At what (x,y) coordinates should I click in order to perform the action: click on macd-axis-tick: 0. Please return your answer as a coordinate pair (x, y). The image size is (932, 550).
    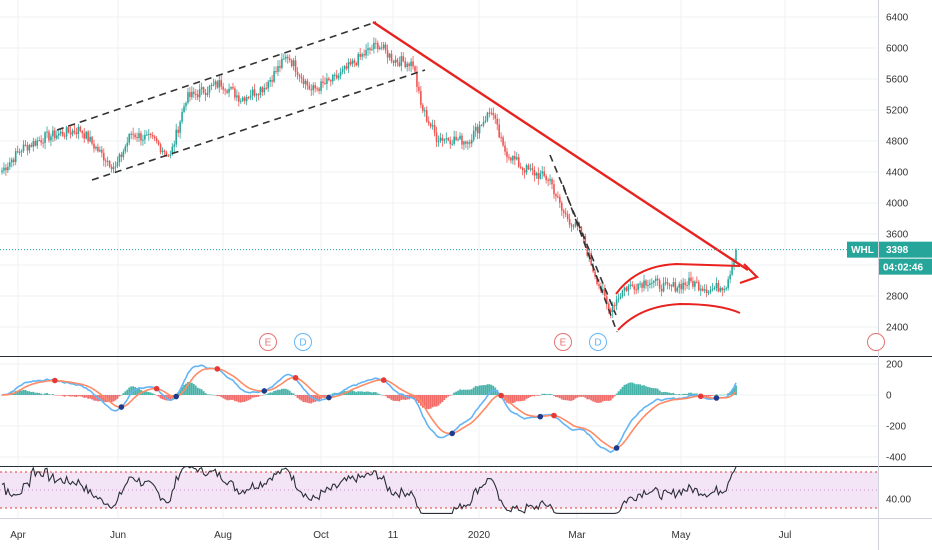
    Looking at the image, I should click on (889, 396).